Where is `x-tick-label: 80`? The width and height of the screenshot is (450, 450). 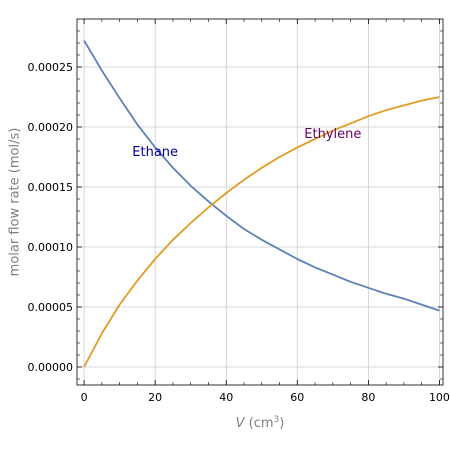 x-tick-label: 80 is located at coordinates (368, 397).